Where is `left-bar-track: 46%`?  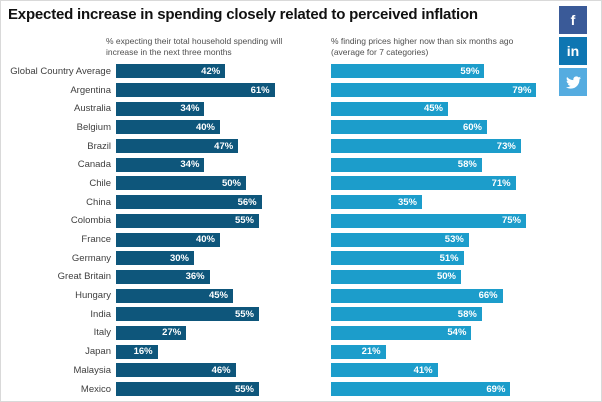 left-bar-track: 46% is located at coordinates (223, 370).